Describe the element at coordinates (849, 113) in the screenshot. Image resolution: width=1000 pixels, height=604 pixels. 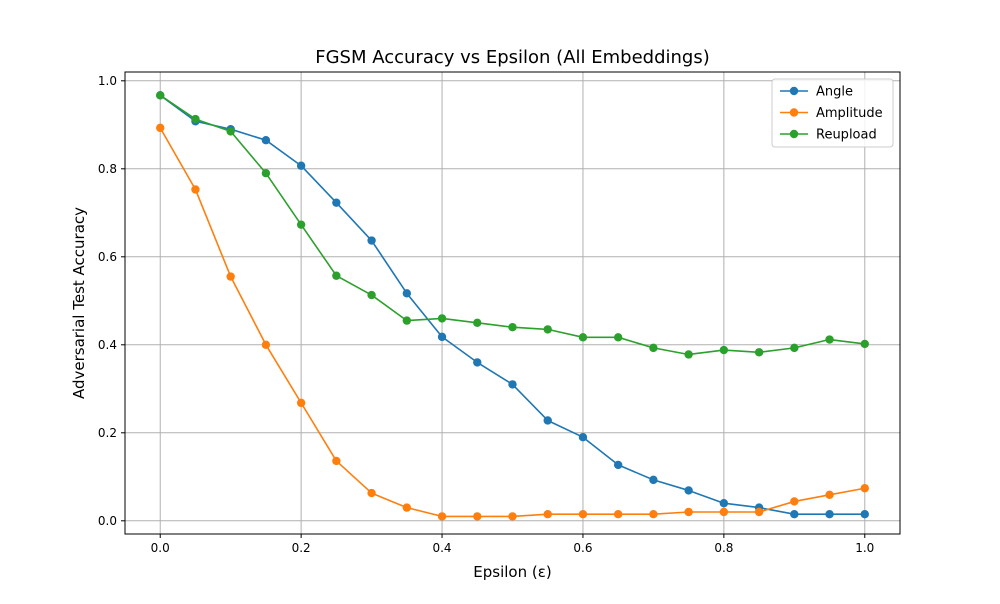
I see `legend-label-amplitude: Amplitude` at that location.